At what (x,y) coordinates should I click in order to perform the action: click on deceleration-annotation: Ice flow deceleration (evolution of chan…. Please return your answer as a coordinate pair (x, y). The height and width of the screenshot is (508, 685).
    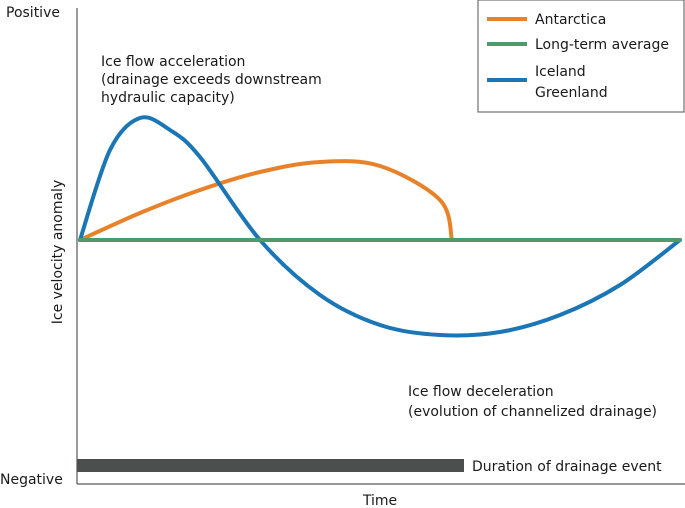
    Looking at the image, I should click on (532, 402).